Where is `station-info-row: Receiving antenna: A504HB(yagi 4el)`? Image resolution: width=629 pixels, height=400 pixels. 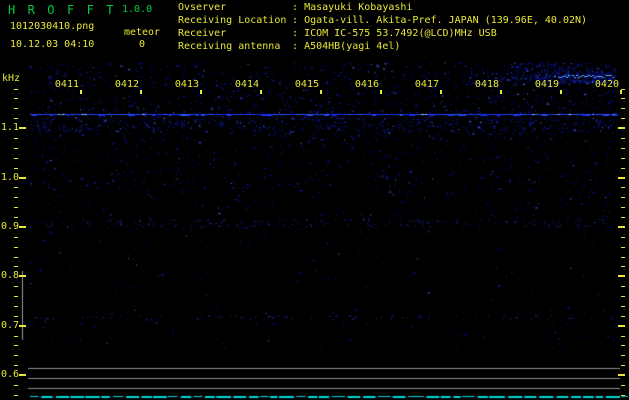 station-info-row: Receiving antenna: A504HB(yagi 4el) is located at coordinates (382, 47).